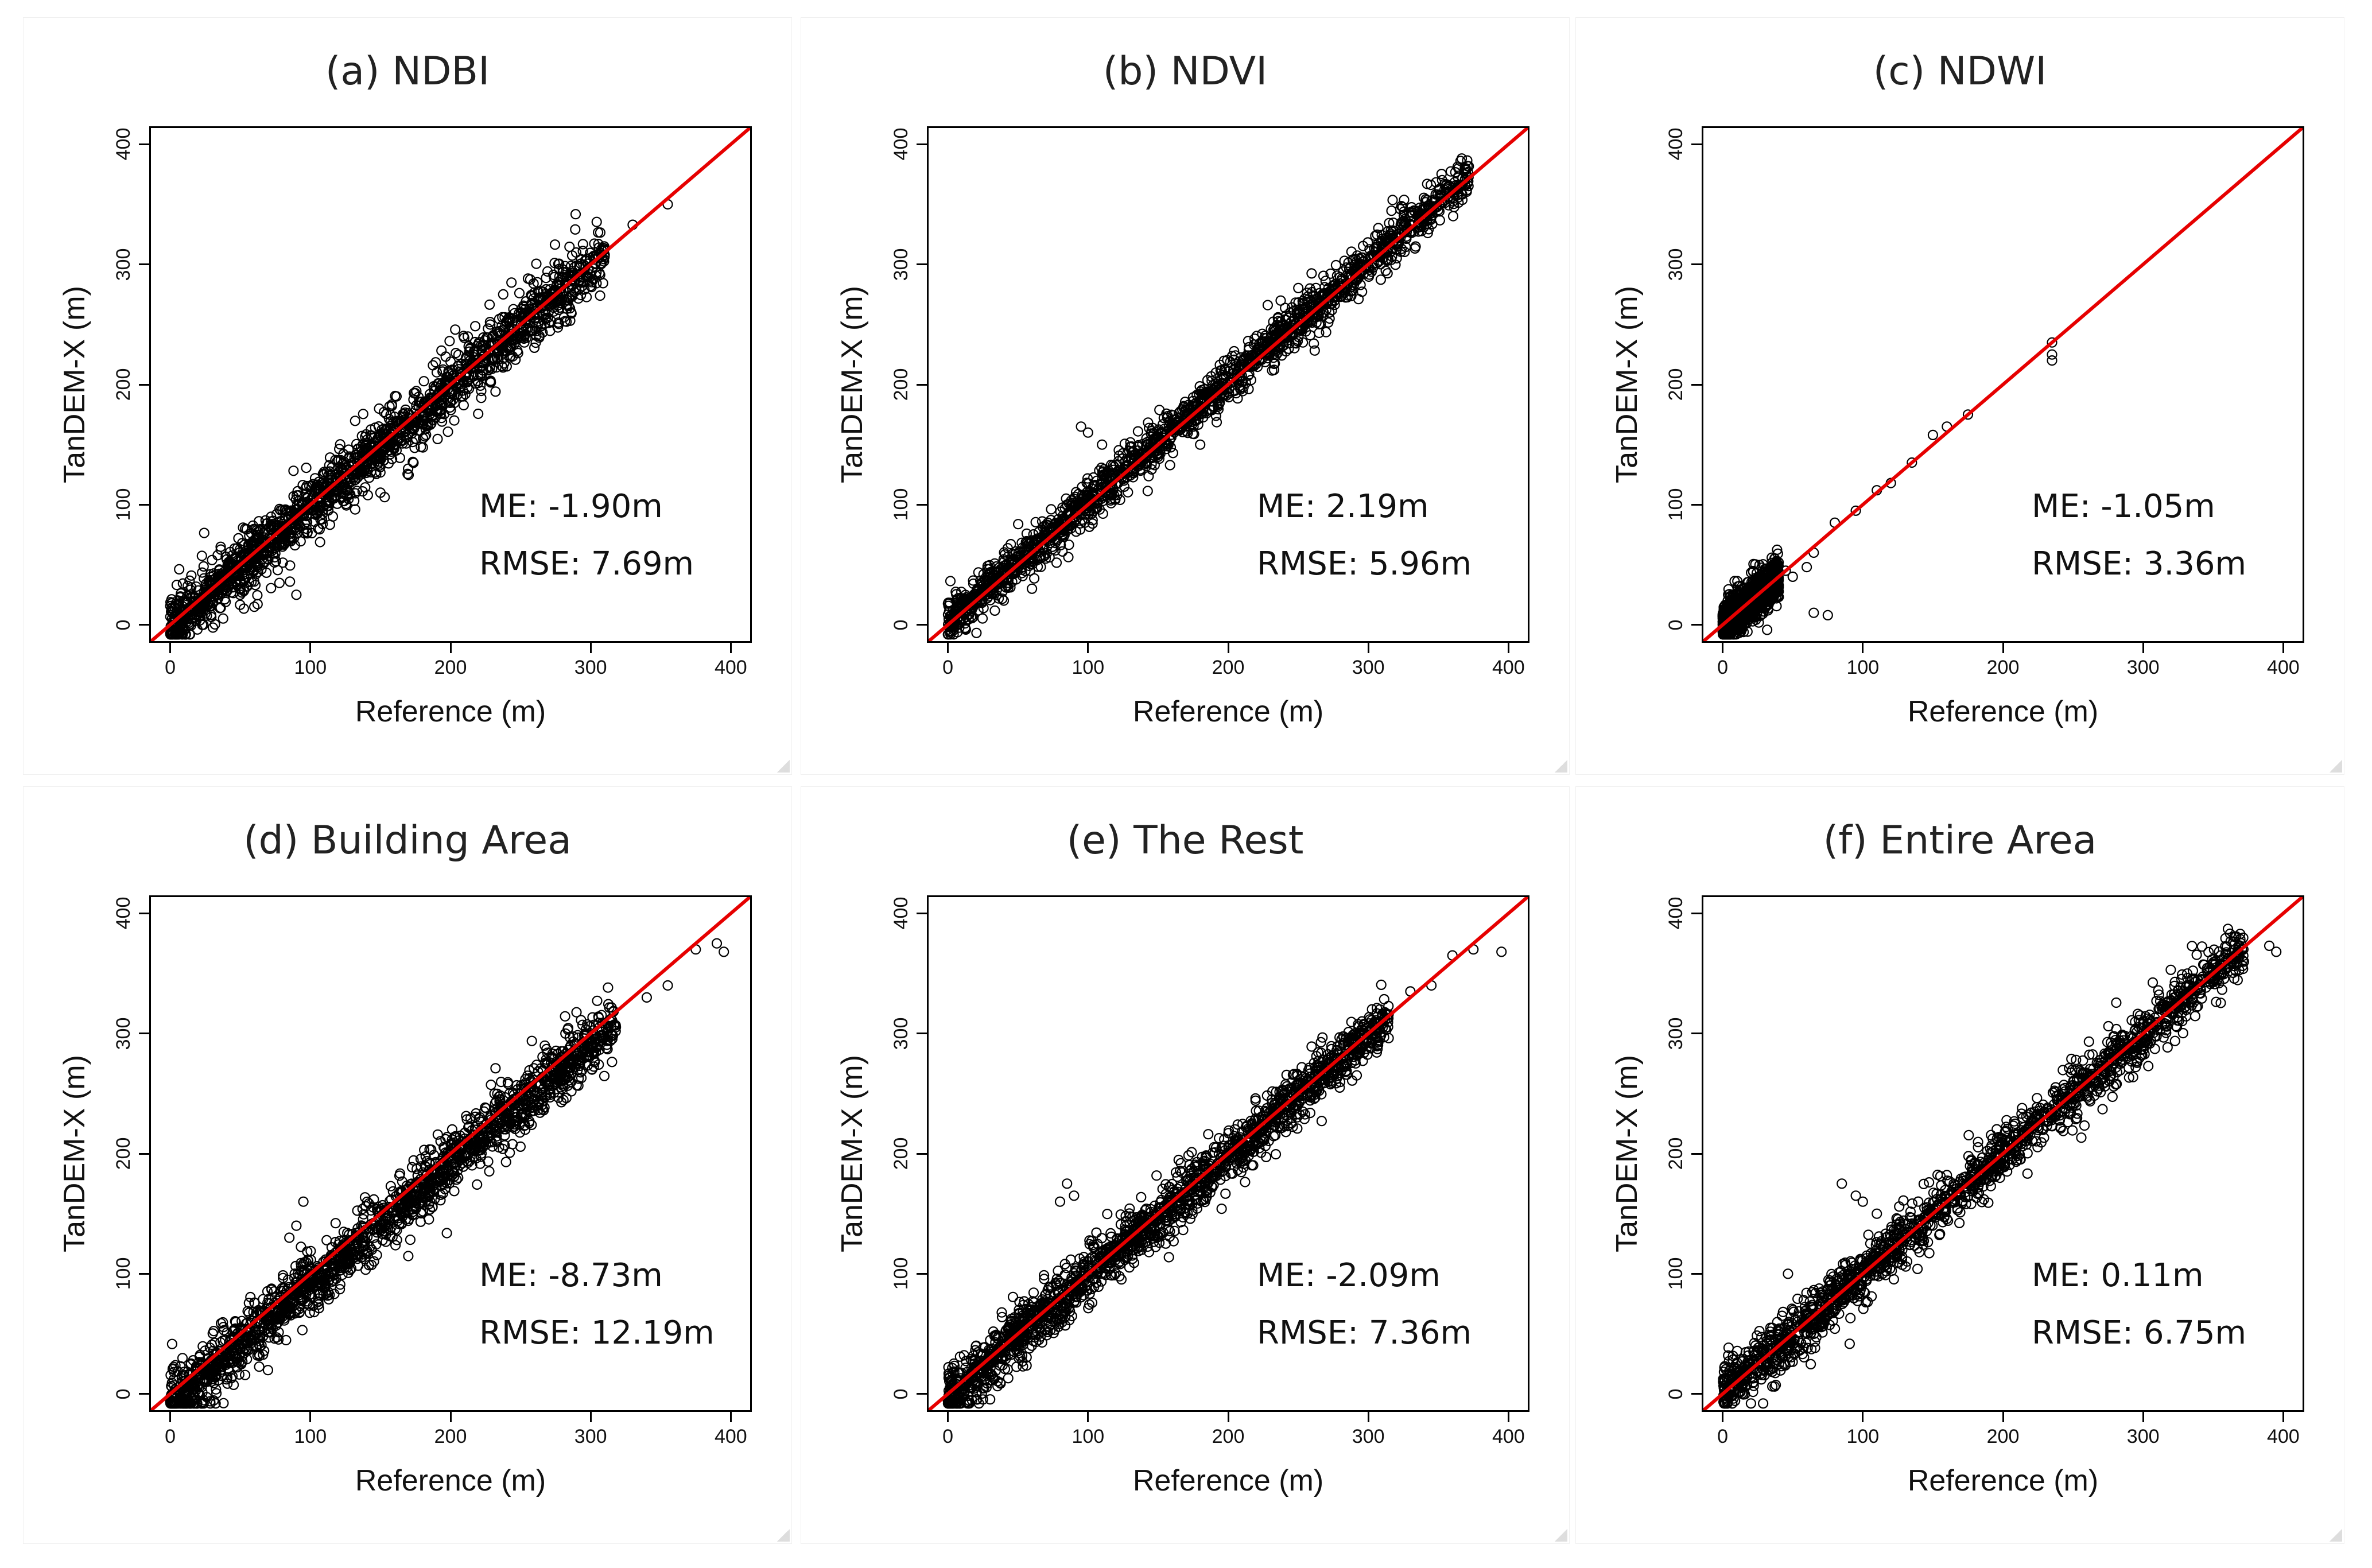  Describe the element at coordinates (1228, 667) in the screenshot. I see `x-tick-label: 200` at that location.